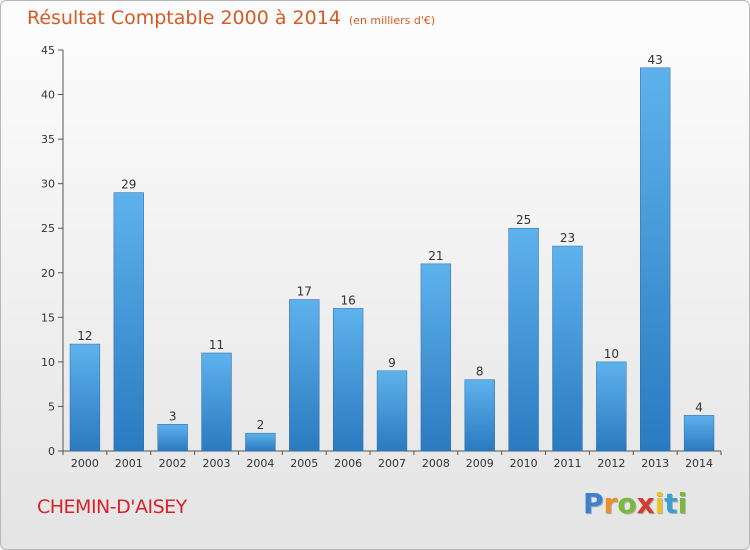  I want to click on y-tick-label: 10, so click(48, 362).